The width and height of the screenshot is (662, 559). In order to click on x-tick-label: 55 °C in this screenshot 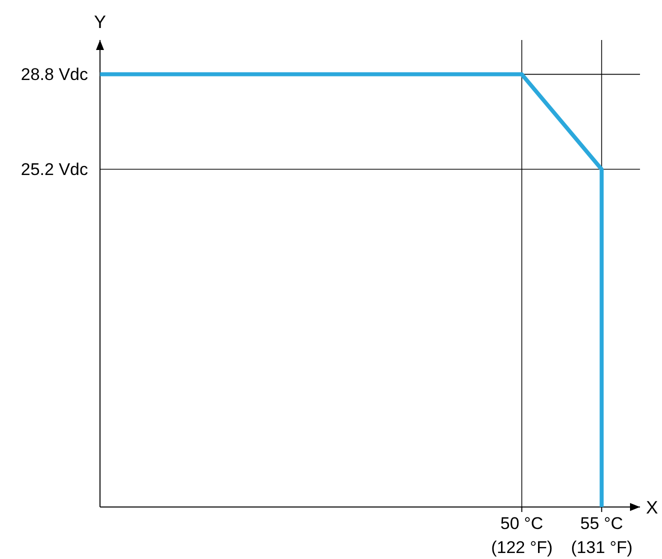, I will do `click(602, 523)`.